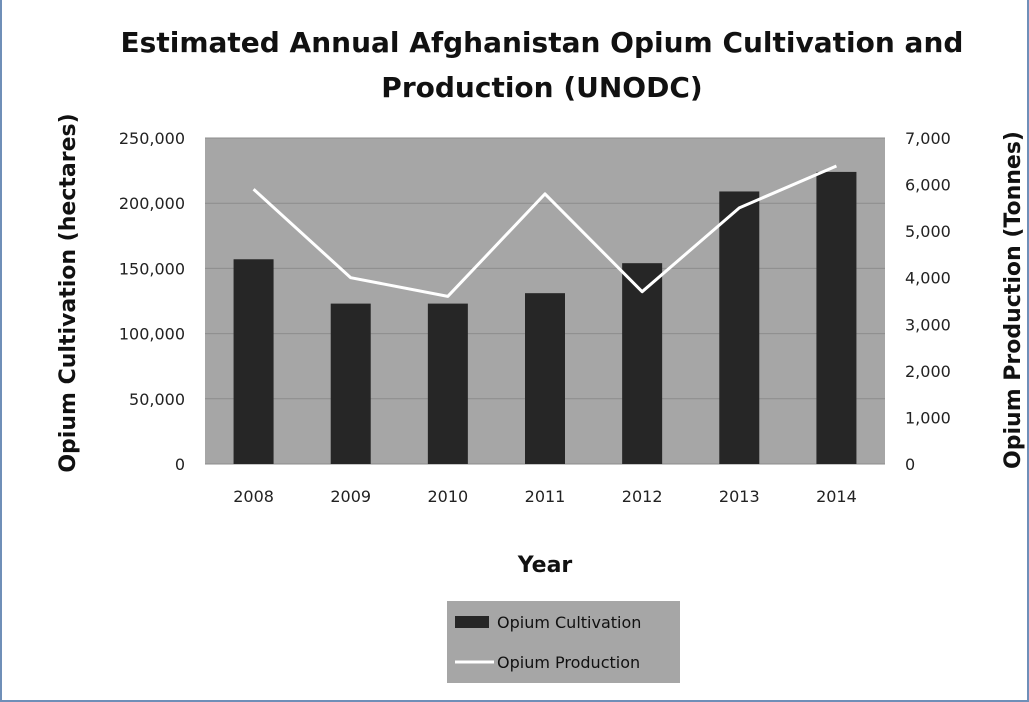 The width and height of the screenshot is (1029, 702). What do you see at coordinates (739, 328) in the screenshot?
I see `bar-2013` at bounding box center [739, 328].